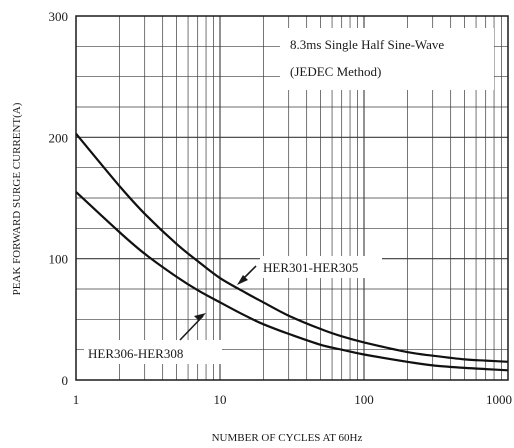 Image resolution: width=514 pixels, height=448 pixels. I want to click on series-label-her306-her308: HER306-HER308, so click(135, 353).